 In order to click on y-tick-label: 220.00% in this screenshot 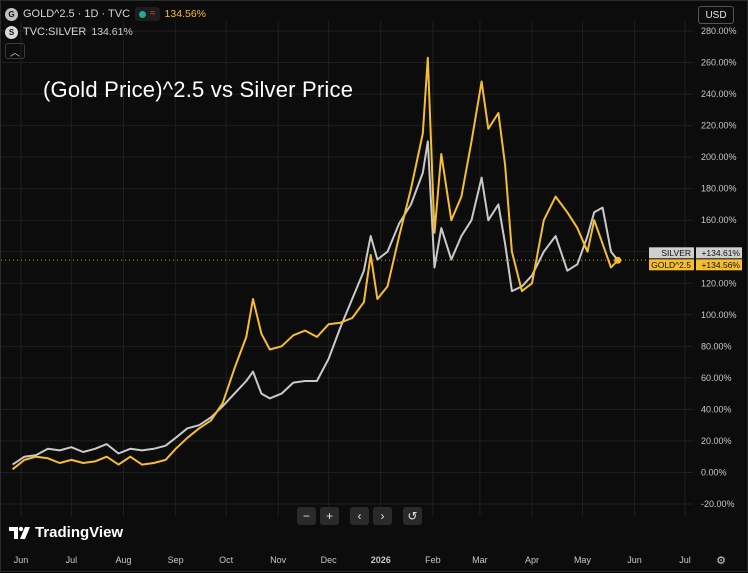, I will do `click(719, 126)`.